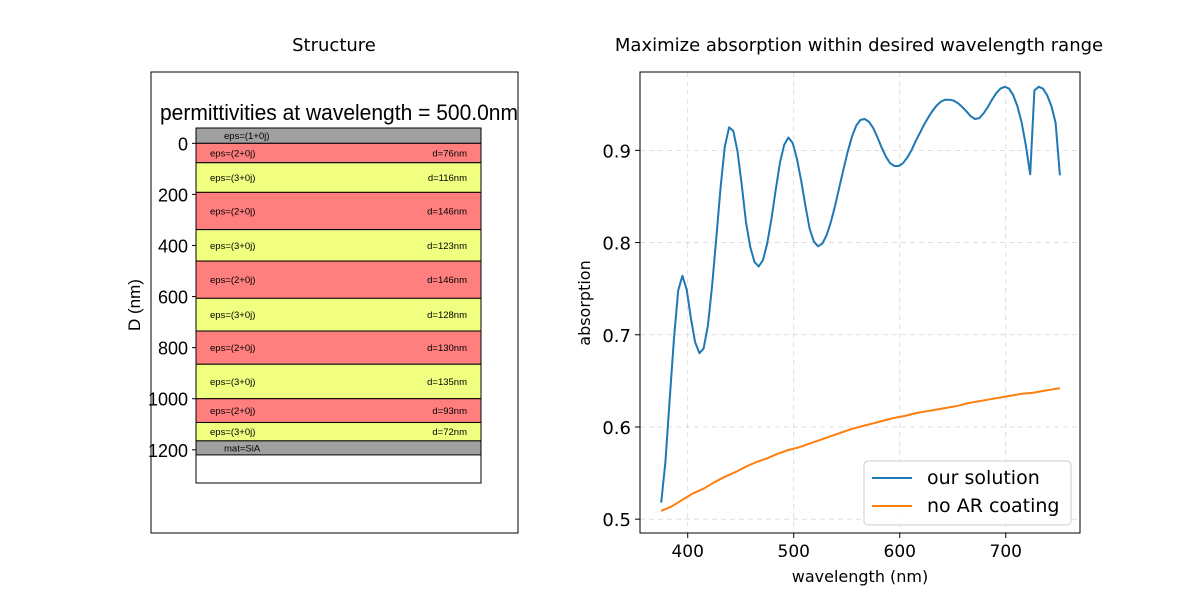 This screenshot has height=600, width=1200. Describe the element at coordinates (449, 411) in the screenshot. I see `layer-thickness-label: d=93nm` at that location.